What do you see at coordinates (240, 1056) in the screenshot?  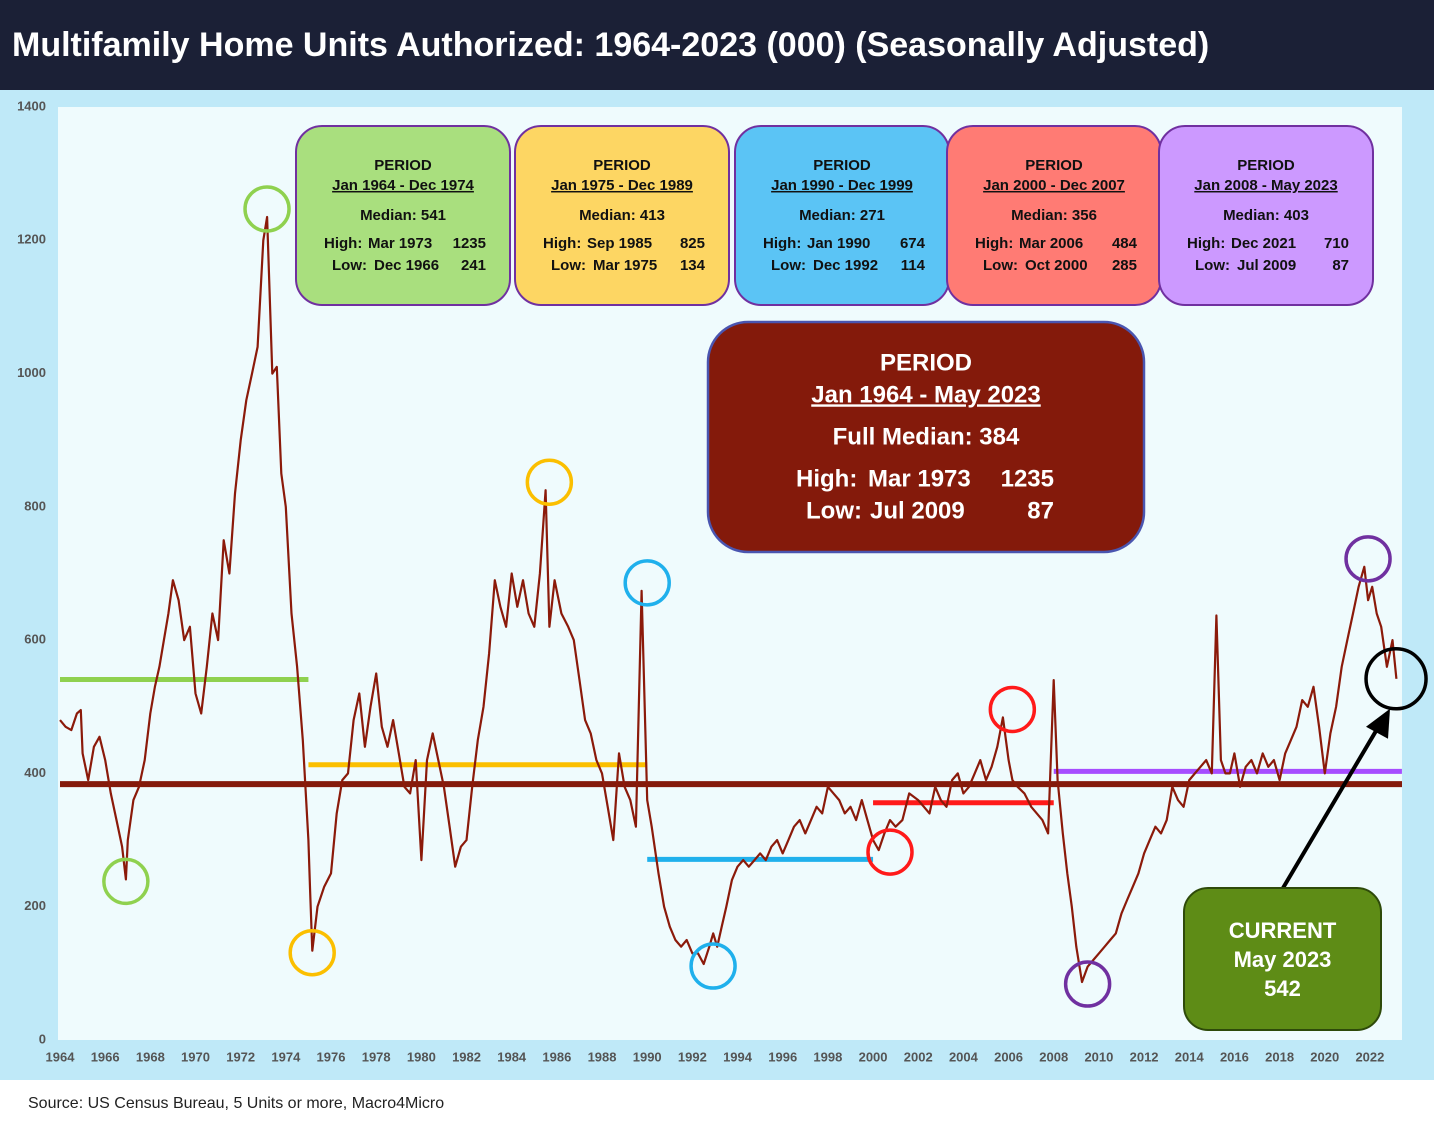 I see `x-tick-label: 1972` at bounding box center [240, 1056].